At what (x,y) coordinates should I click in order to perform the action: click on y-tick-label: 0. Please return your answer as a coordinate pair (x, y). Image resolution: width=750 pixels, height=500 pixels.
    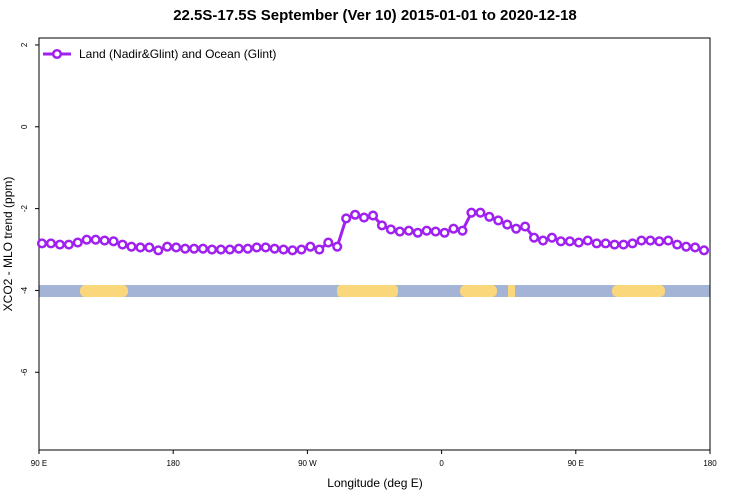
    Looking at the image, I should click on (24, 126).